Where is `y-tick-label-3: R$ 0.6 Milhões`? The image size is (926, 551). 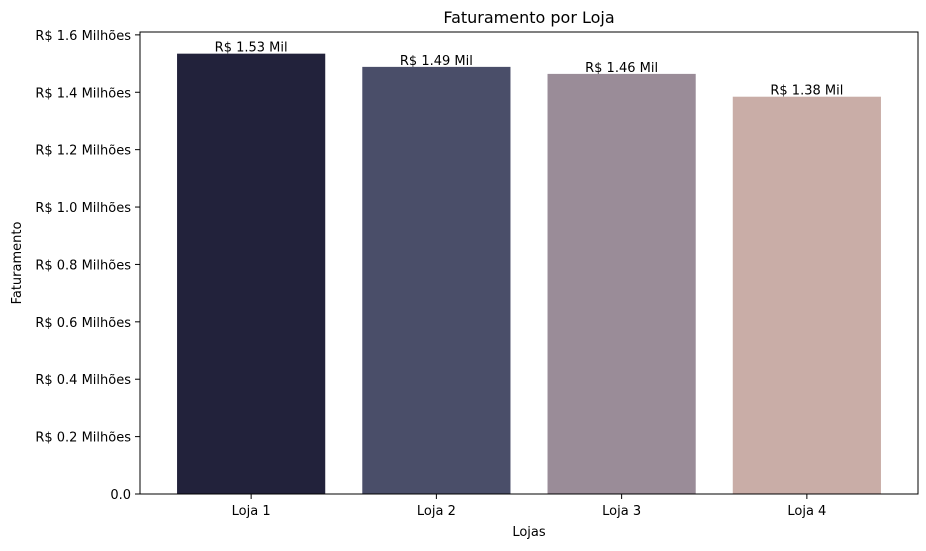
y-tick-label-3: R$ 0.6 Milhões is located at coordinates (83, 323).